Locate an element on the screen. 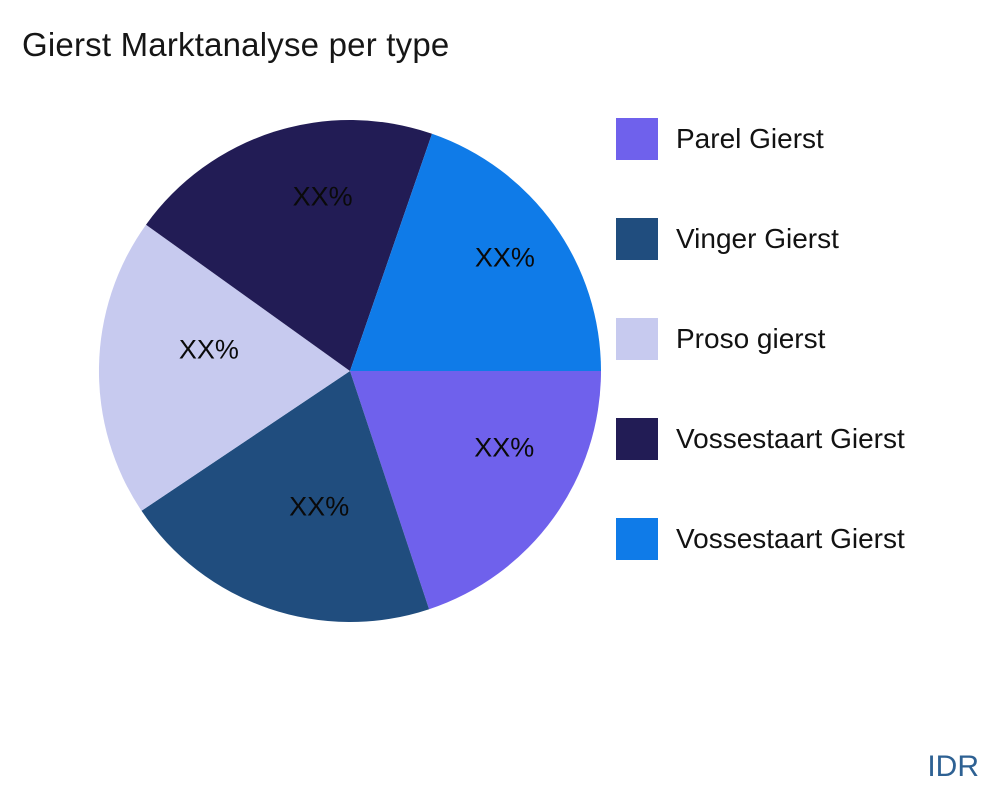 Image resolution: width=1000 pixels, height=800 pixels. legend-label: Vinger Gierst is located at coordinates (757, 238).